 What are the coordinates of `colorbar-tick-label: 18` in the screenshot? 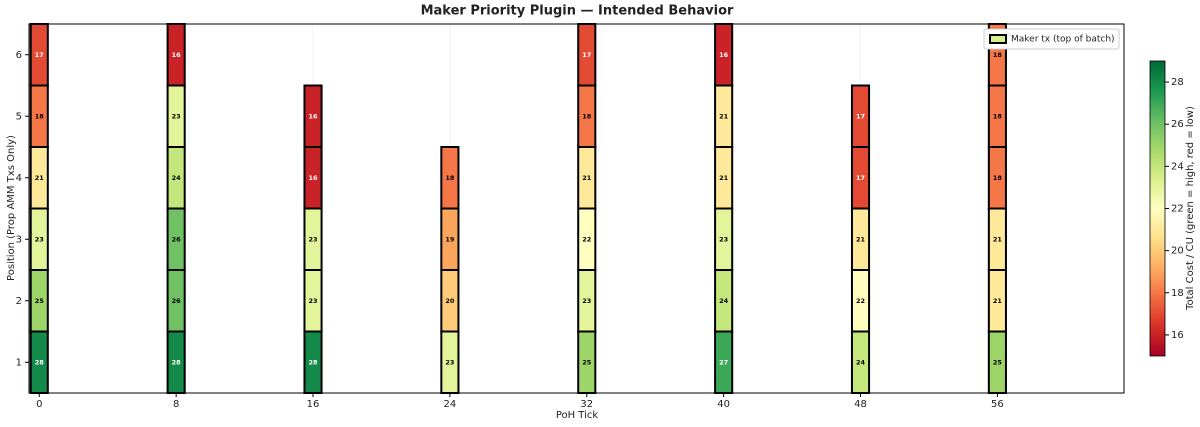 It's located at (1177, 293).